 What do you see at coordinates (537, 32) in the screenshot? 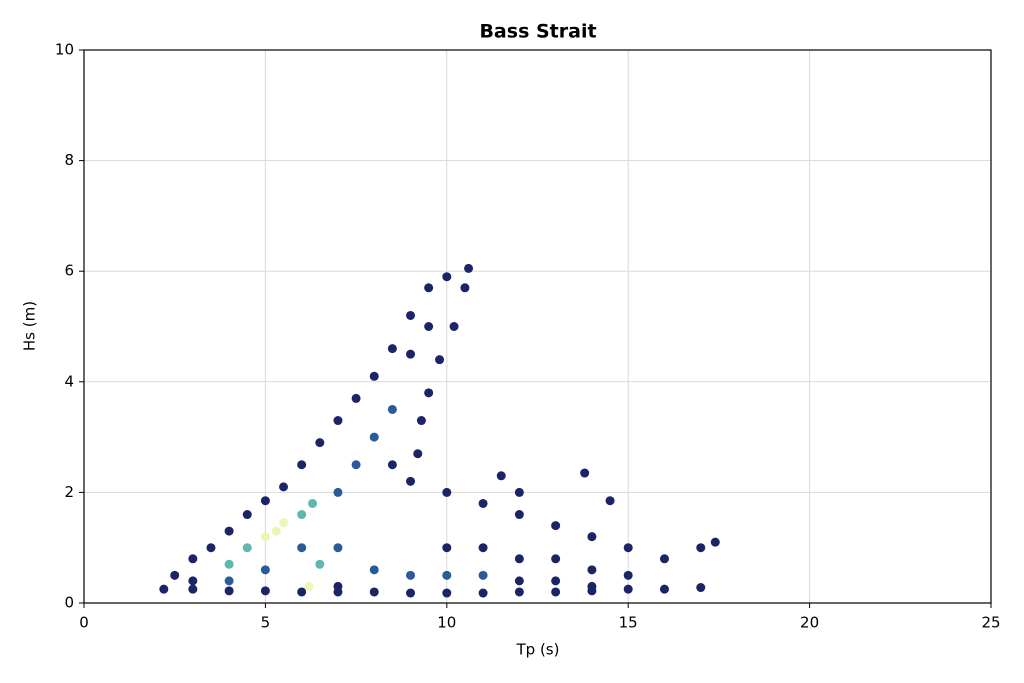
I see `chart-title: Bass Strait` at bounding box center [537, 32].